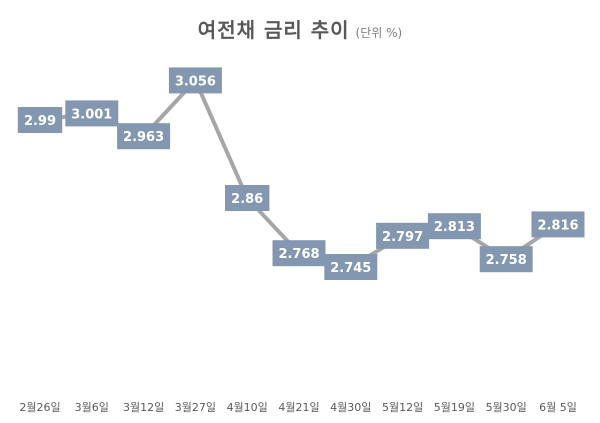 The image size is (600, 423). Describe the element at coordinates (195, 407) in the screenshot. I see `x-tick-label: 3월27일` at that location.